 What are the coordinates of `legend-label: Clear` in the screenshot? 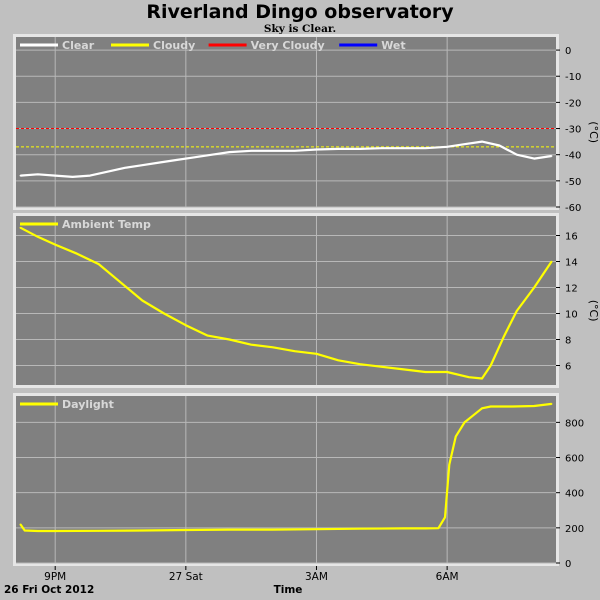 It's located at (78, 45).